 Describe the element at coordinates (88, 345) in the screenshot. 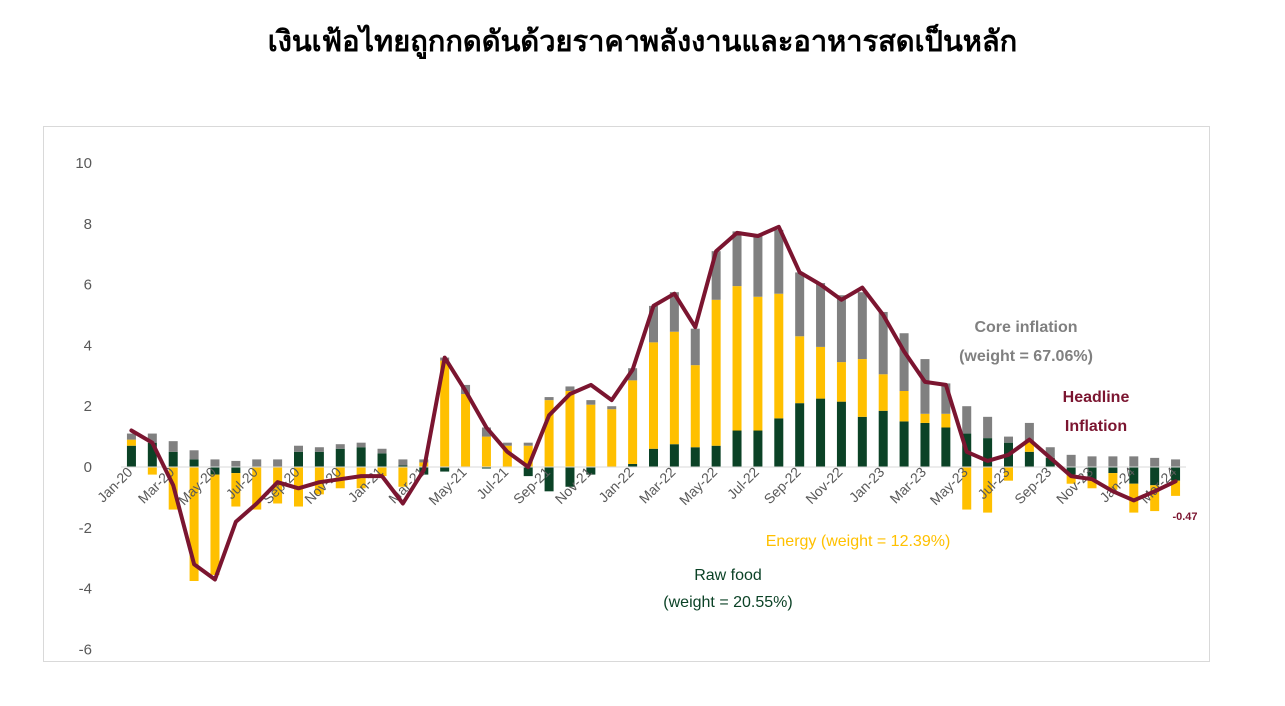

I see `y-tick-label: 4` at that location.